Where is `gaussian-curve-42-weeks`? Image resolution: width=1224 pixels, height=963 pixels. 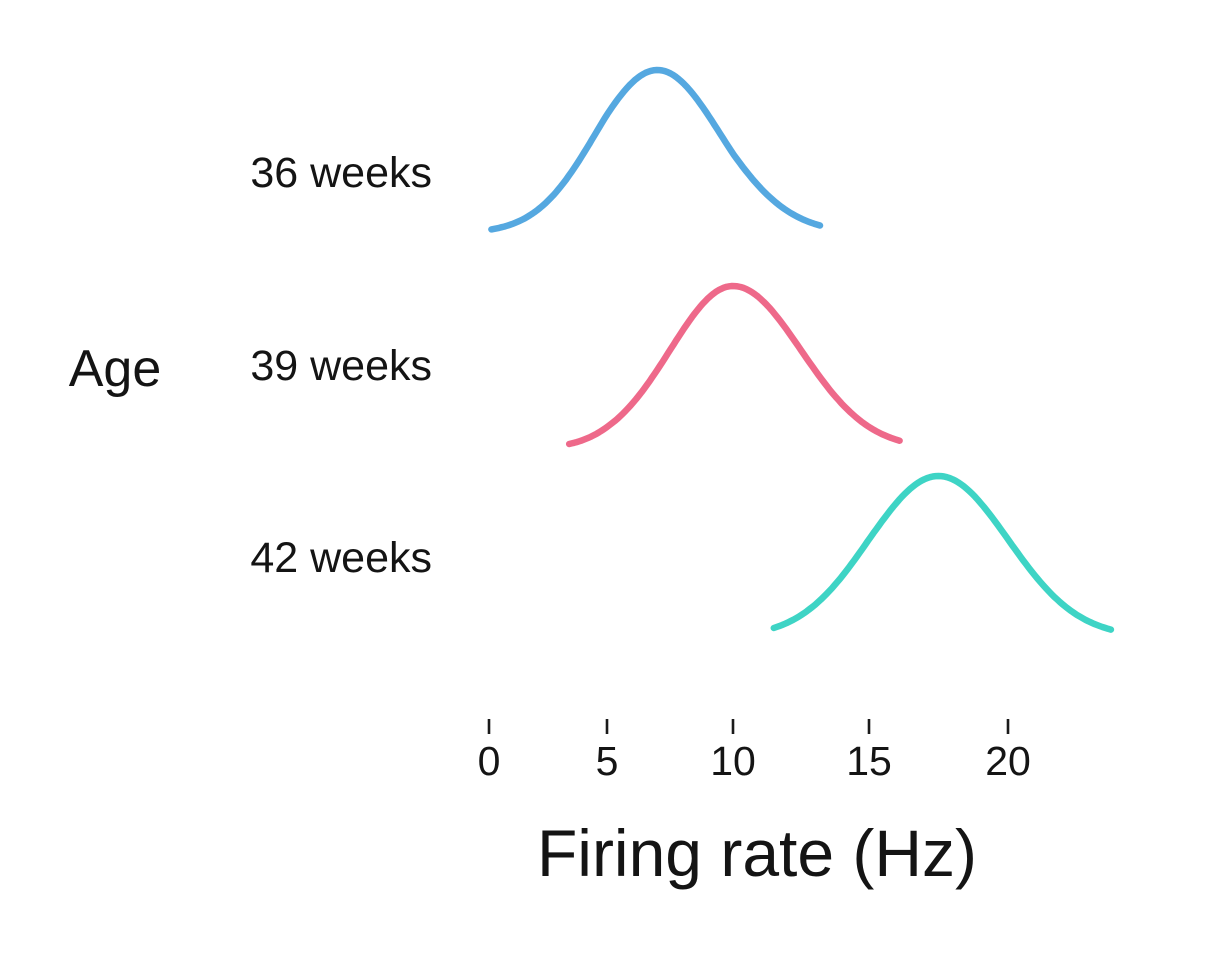
gaussian-curve-42-weeks is located at coordinates (942, 552).